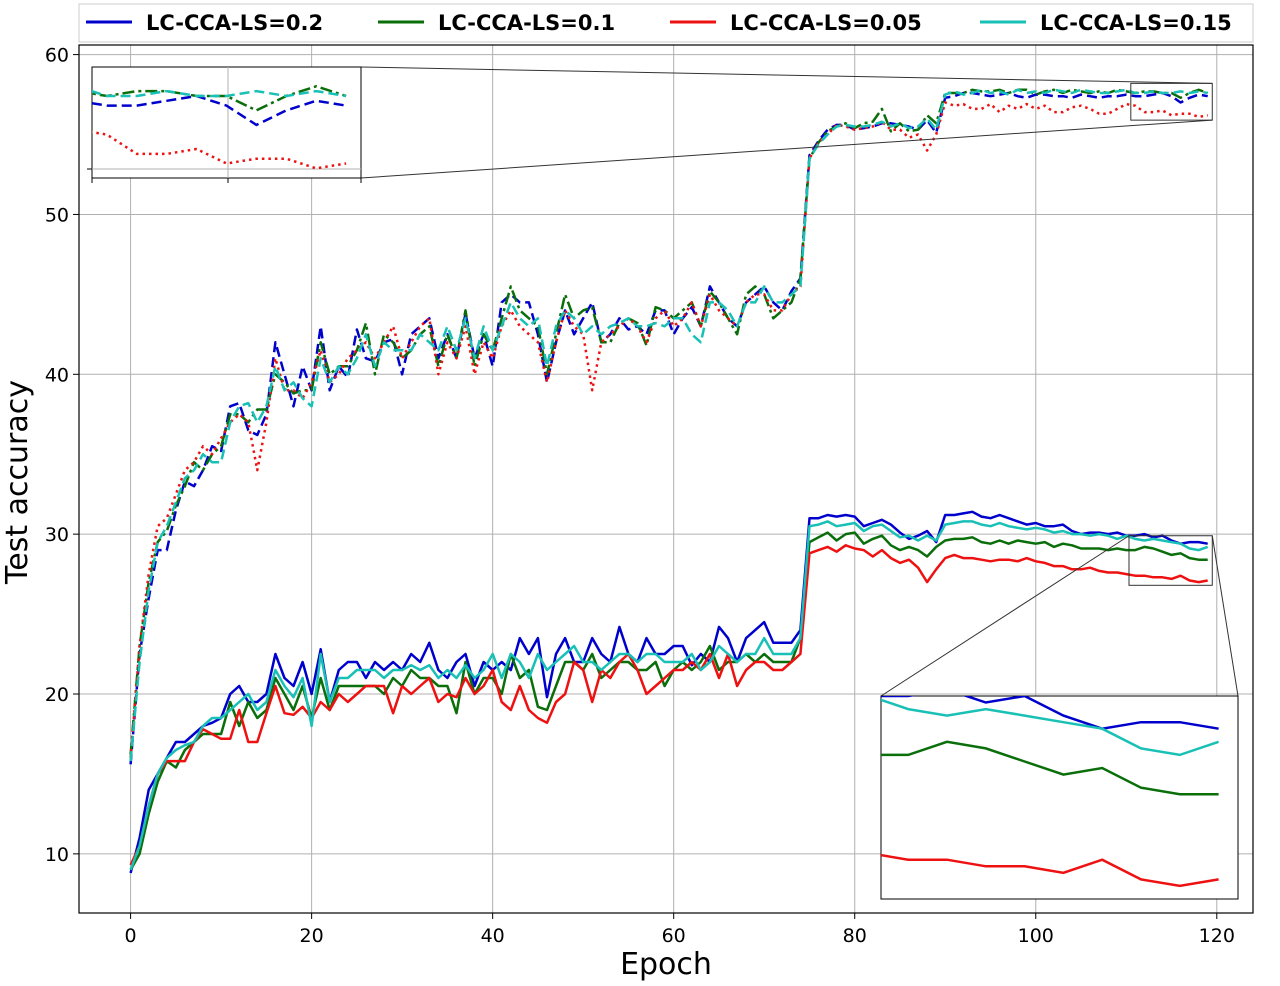  Describe the element at coordinates (1136, 23) in the screenshot. I see `legend-label: LC-CCA-LS=0.15` at that location.